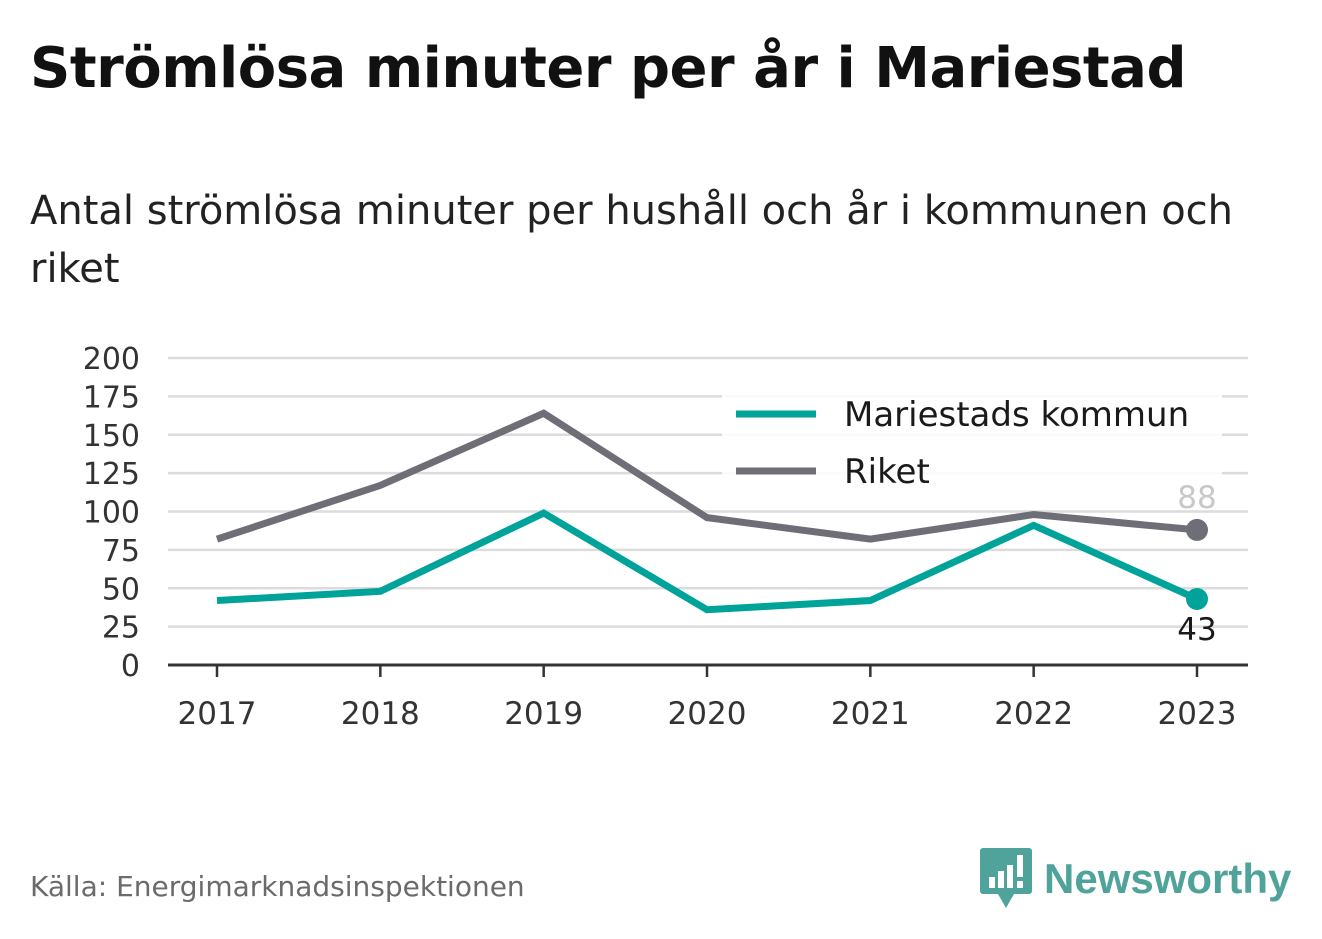 Image resolution: width=1322 pixels, height=939 pixels. I want to click on legend-box, so click(972, 444).